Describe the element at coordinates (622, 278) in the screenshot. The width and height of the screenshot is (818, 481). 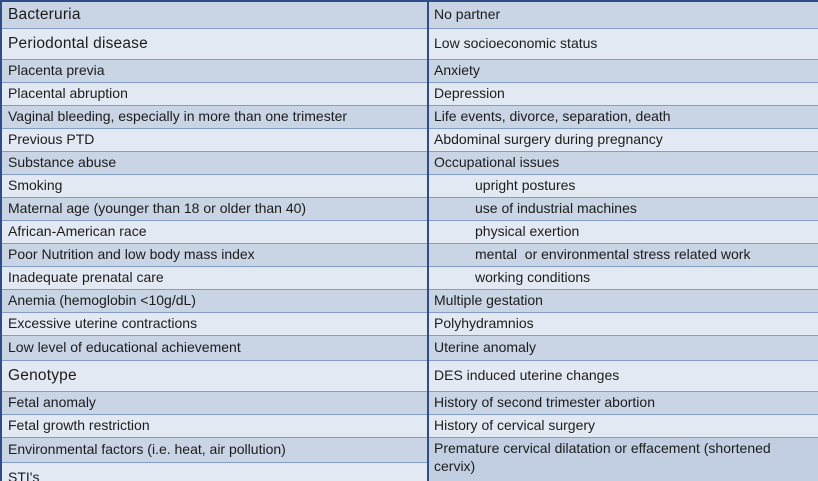
I see `risk-factor-cell: working conditions` at that location.